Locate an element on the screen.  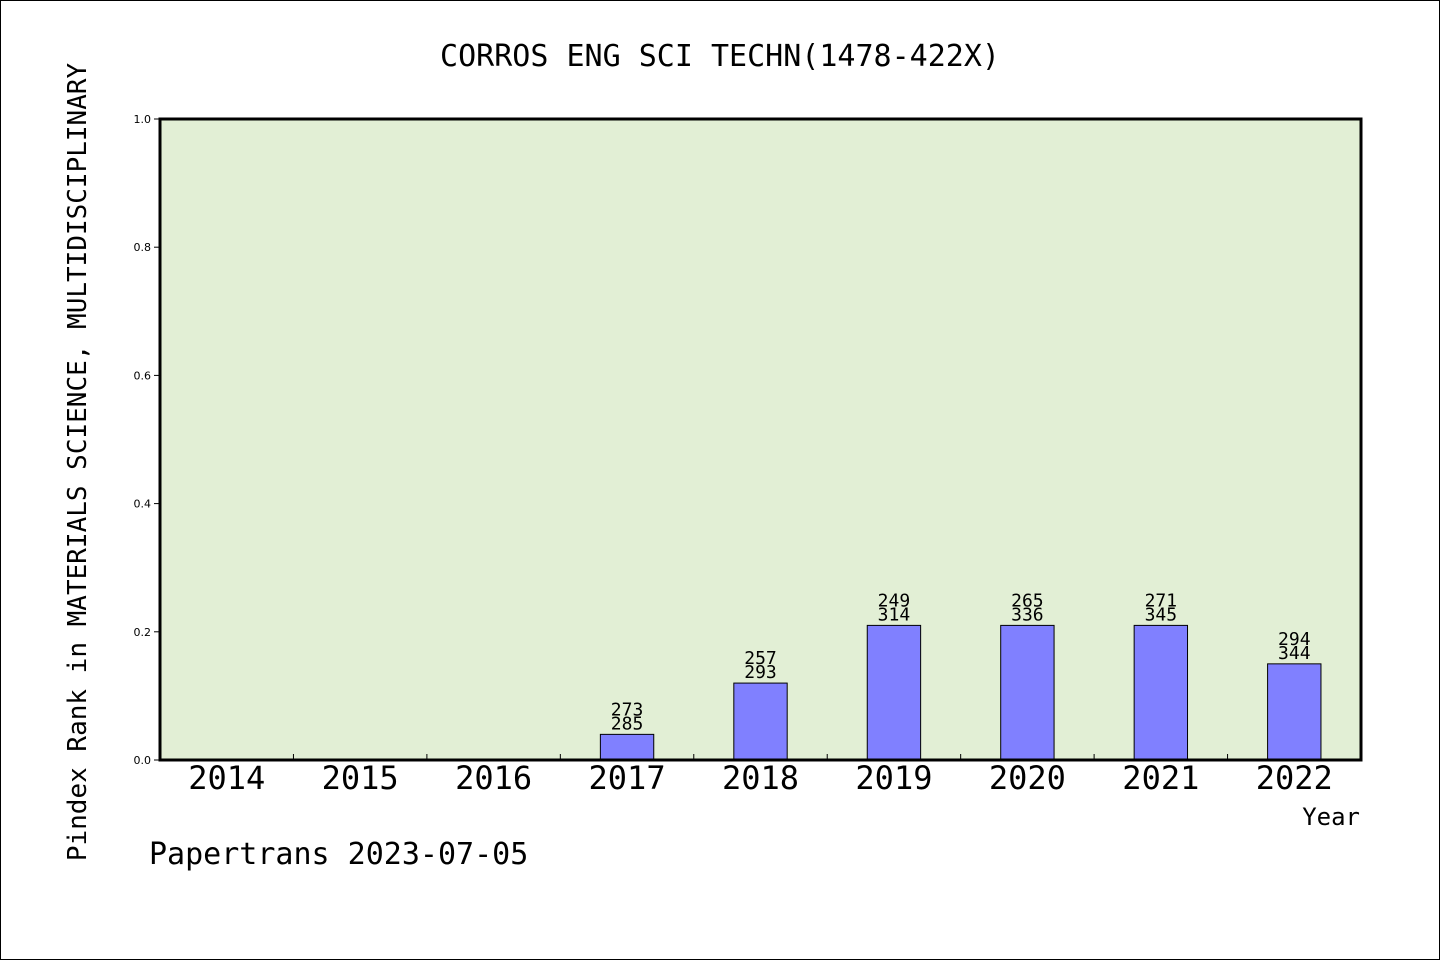
y-tick-label: 0.2 is located at coordinates (143, 632).